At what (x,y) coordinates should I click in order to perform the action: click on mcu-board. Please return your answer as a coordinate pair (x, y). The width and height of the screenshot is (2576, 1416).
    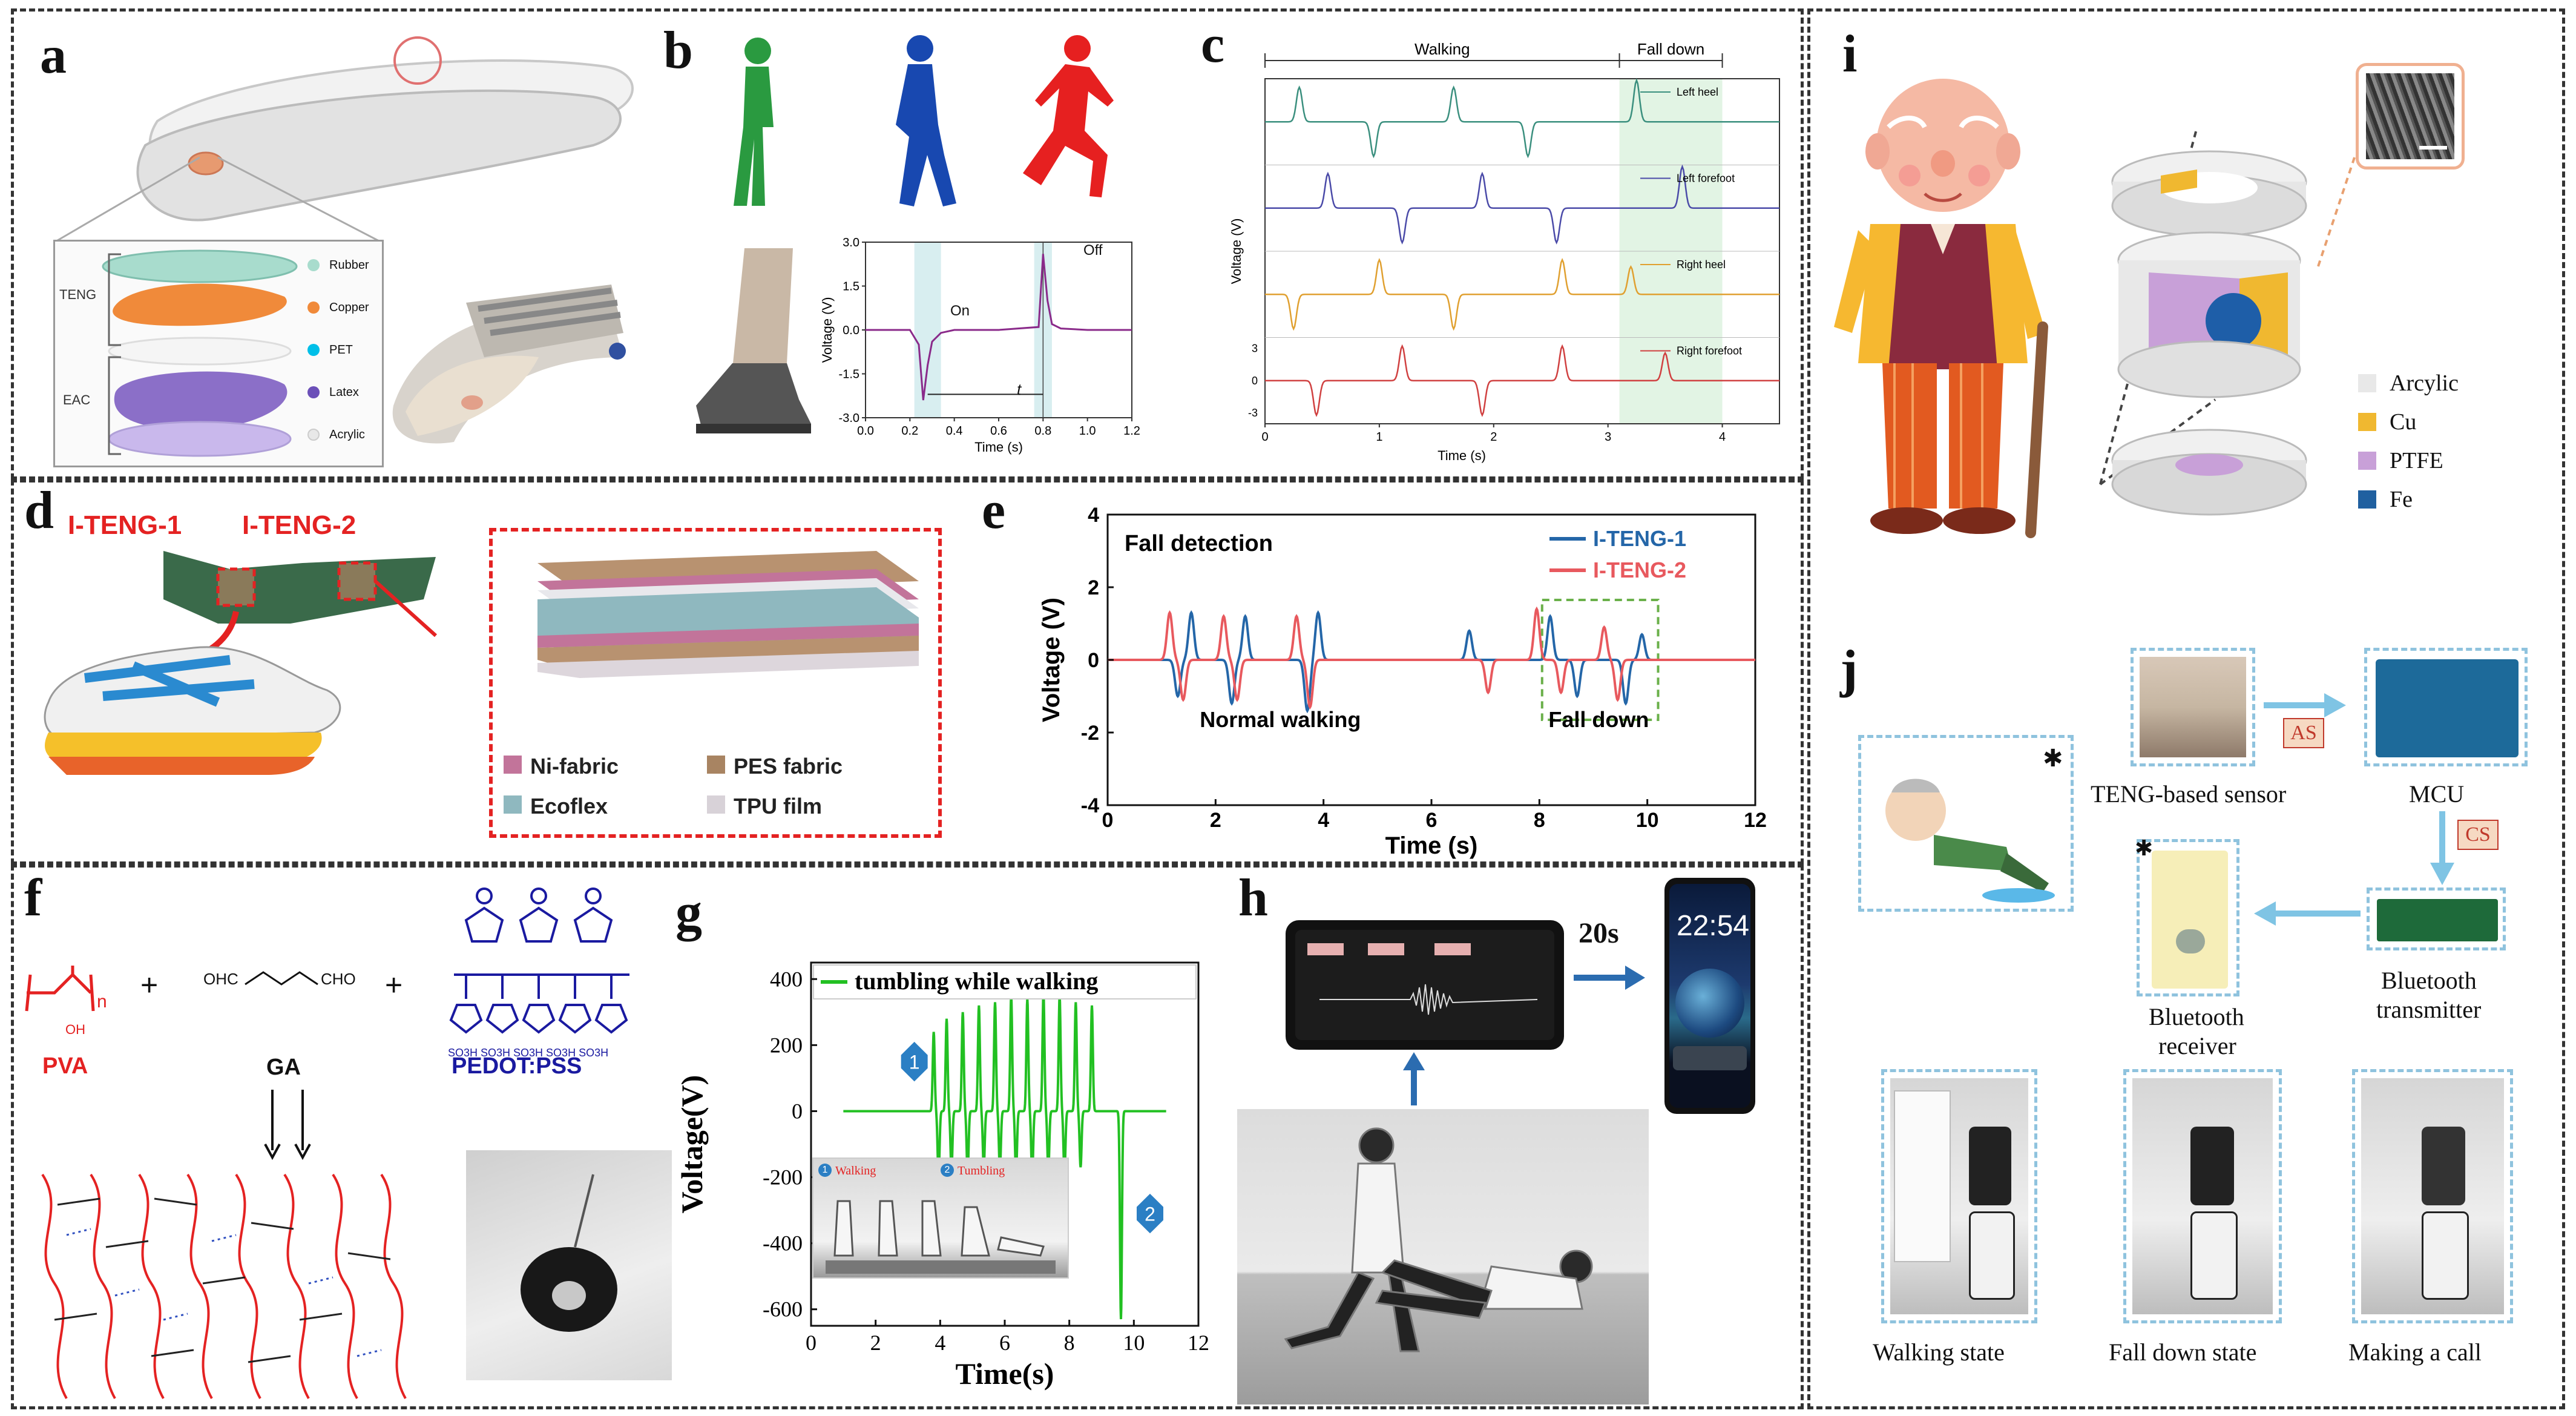
    Looking at the image, I should click on (2447, 708).